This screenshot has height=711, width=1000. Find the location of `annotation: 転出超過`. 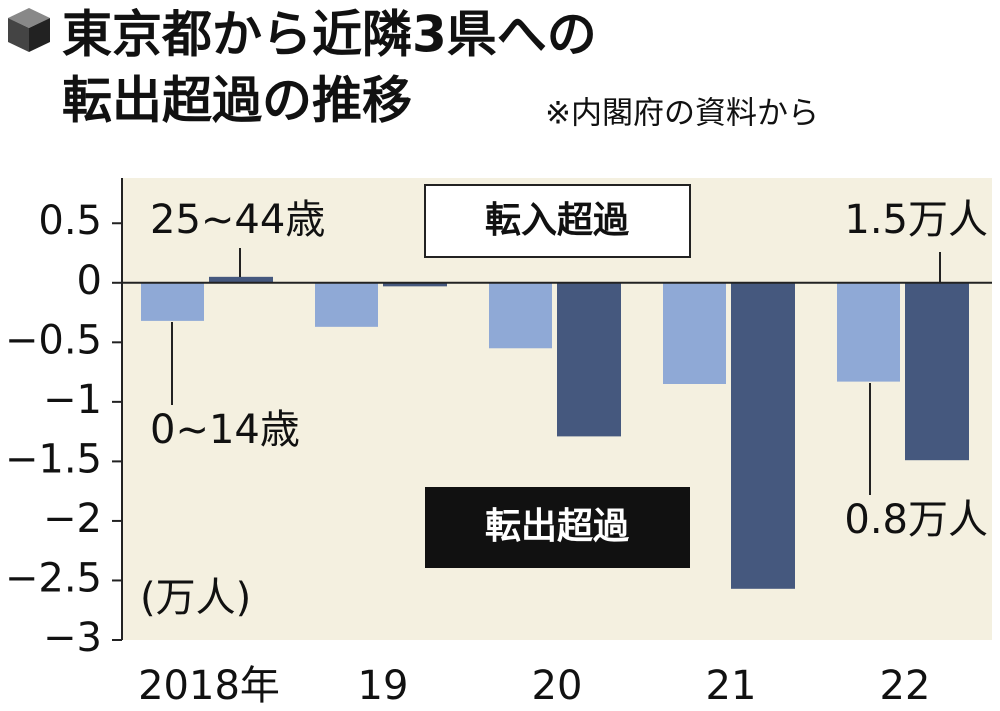

annotation: 転出超過 is located at coordinates (557, 526).